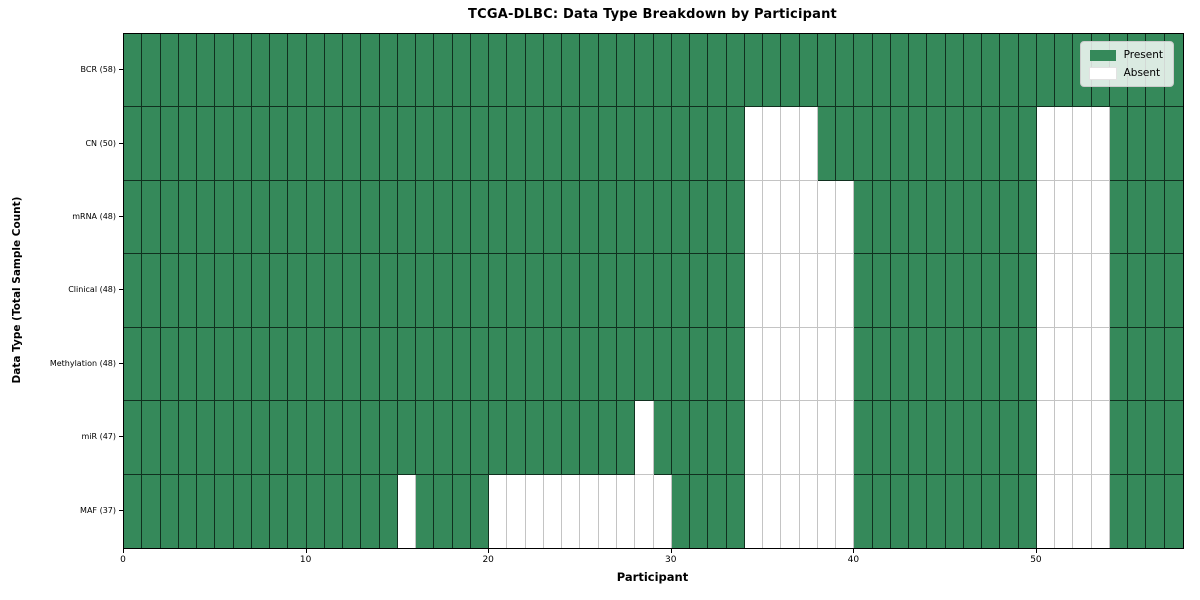 The width and height of the screenshot is (1200, 600). Describe the element at coordinates (1125, 73) in the screenshot. I see `legend-item-absent: Absent` at that location.